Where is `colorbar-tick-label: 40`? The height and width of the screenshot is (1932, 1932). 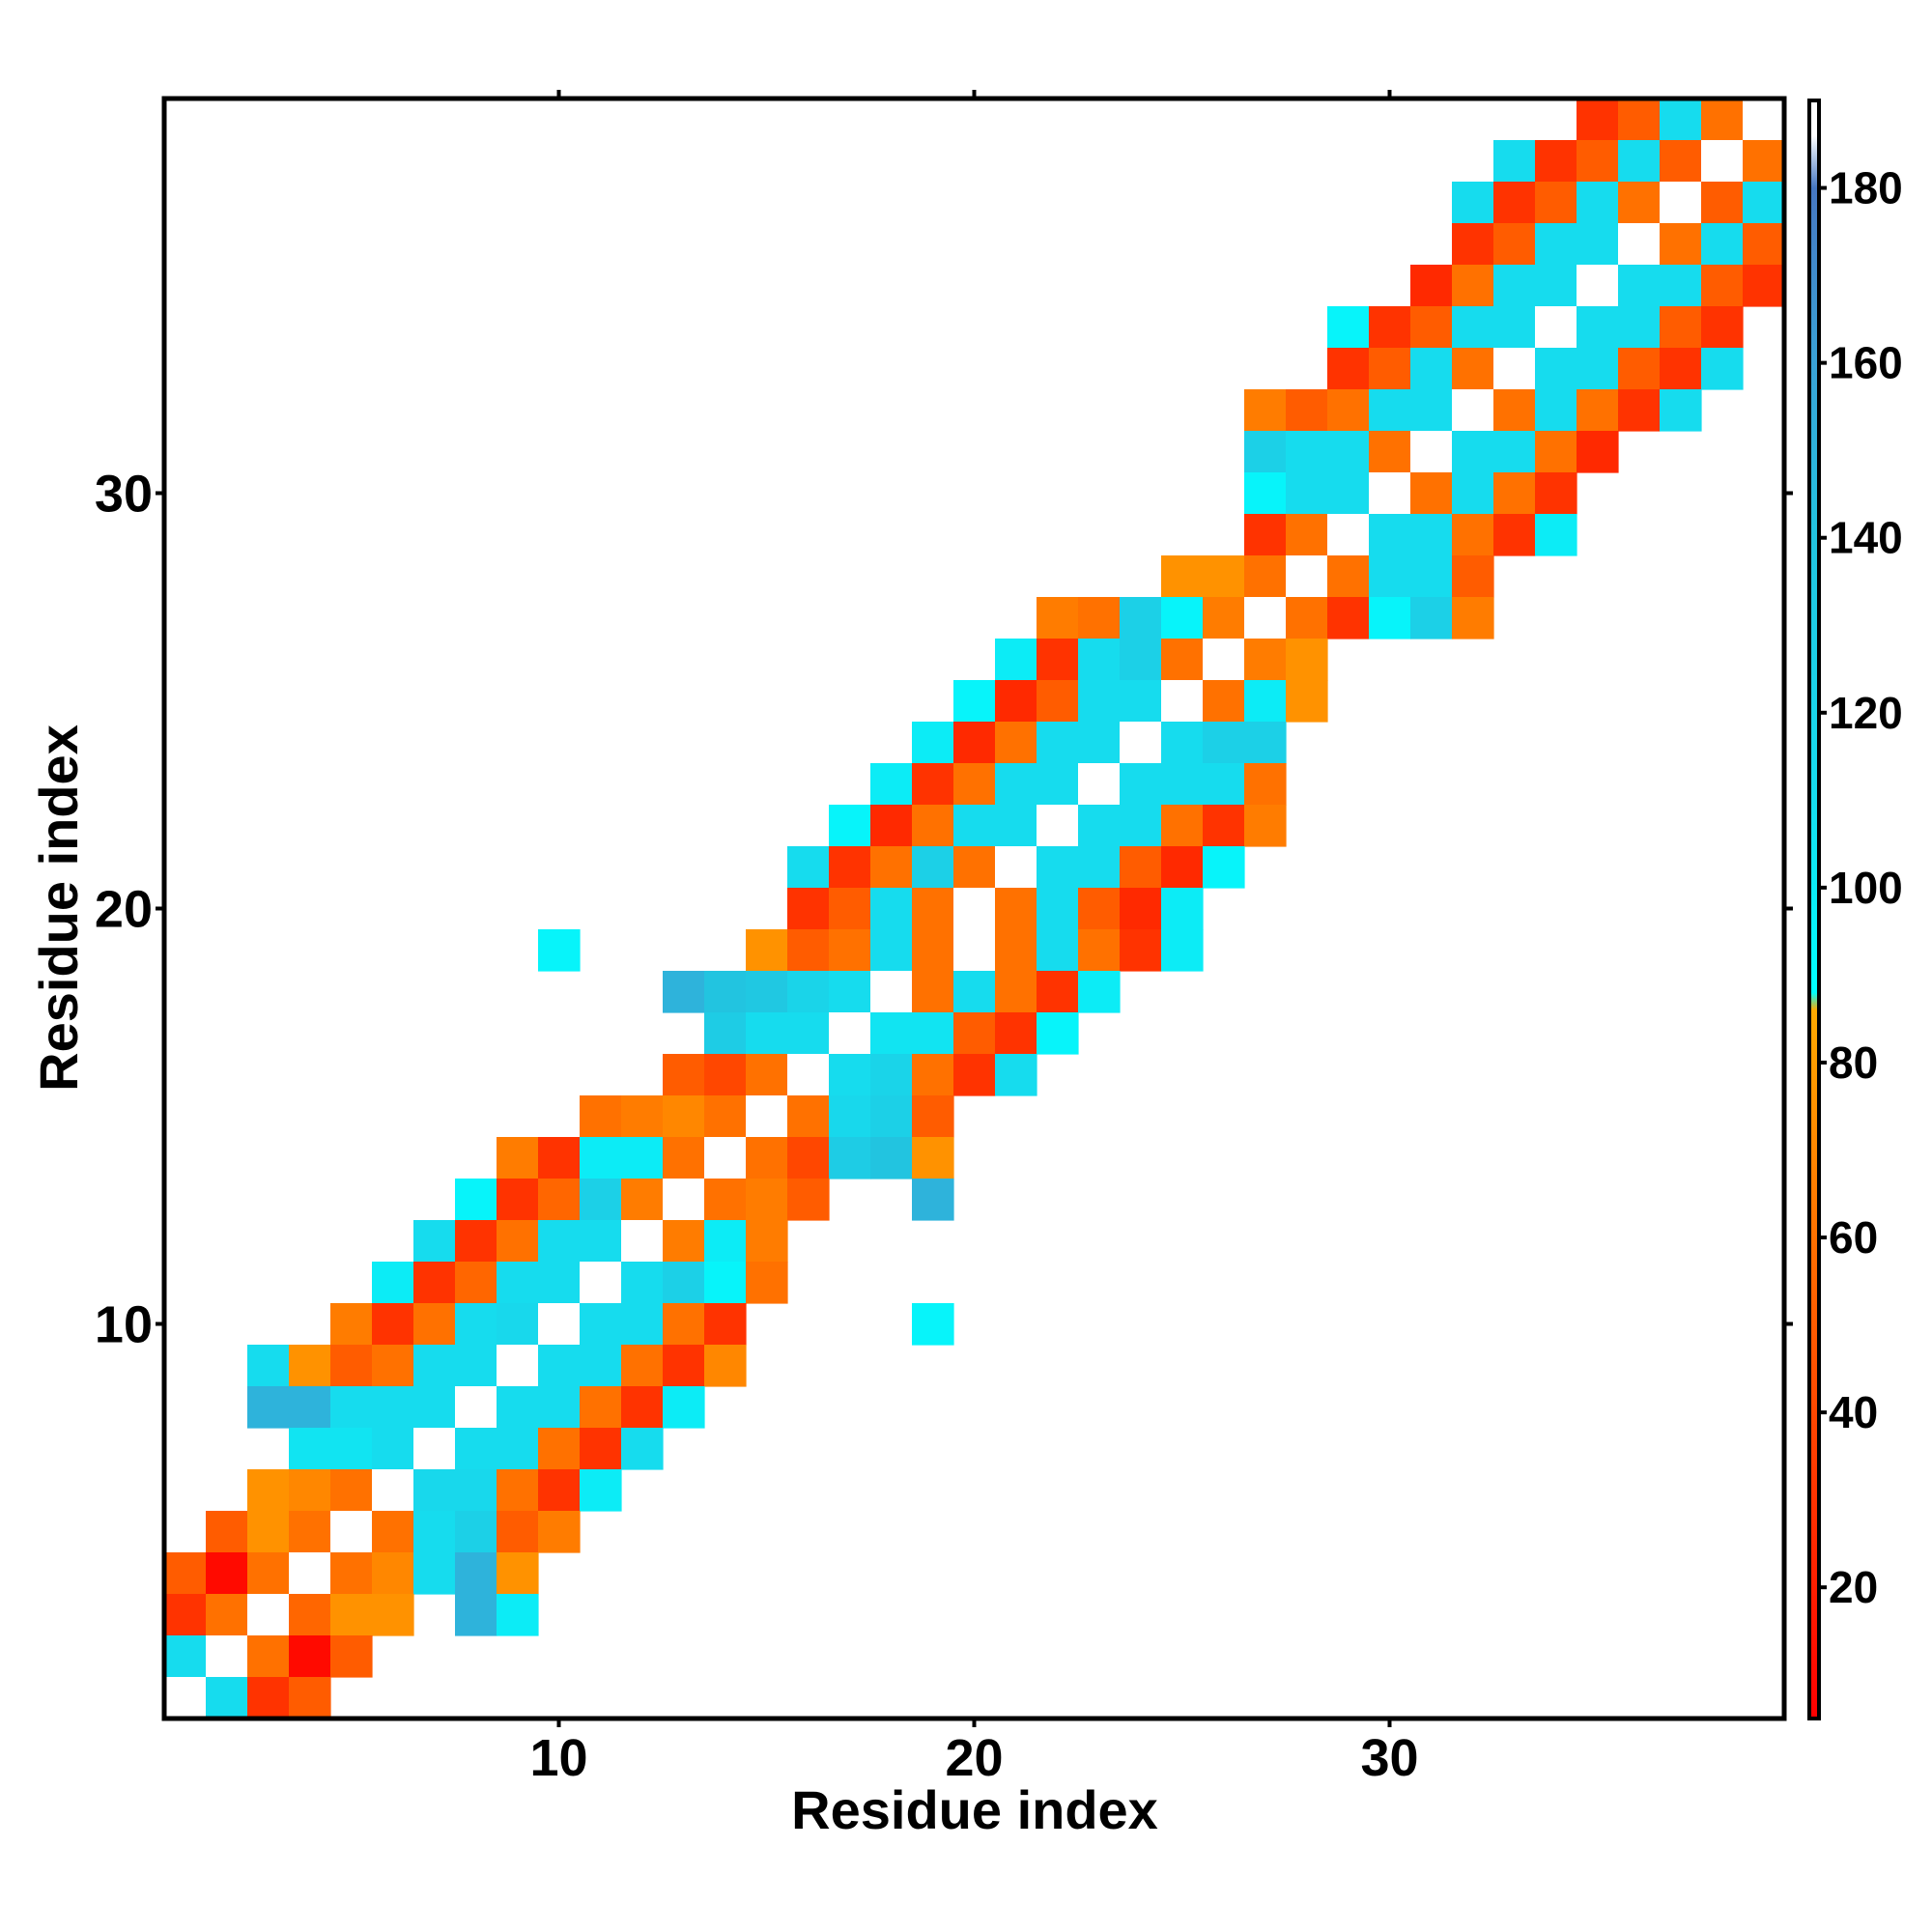 colorbar-tick-label: 40 is located at coordinates (1853, 1412).